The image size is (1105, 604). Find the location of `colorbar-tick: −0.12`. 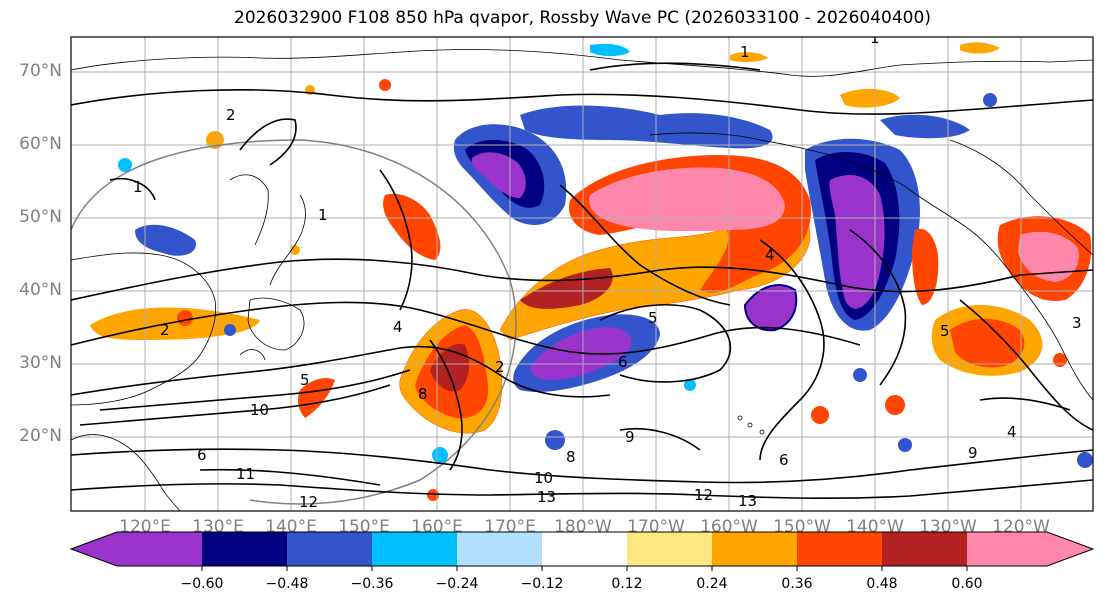

colorbar-tick: −0.12 is located at coordinates (542, 584).